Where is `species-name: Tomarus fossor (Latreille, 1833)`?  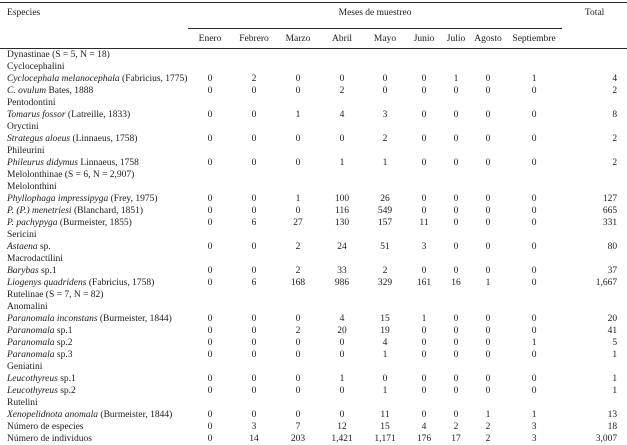 species-name: Tomarus fossor (Latreille, 1833) is located at coordinates (69, 115).